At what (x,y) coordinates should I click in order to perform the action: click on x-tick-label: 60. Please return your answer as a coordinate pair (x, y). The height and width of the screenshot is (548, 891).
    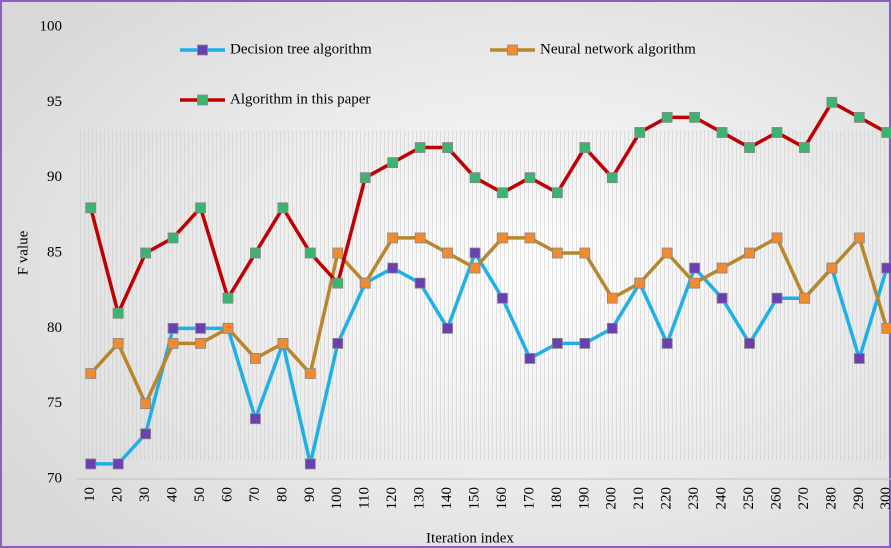
    Looking at the image, I should click on (227, 494).